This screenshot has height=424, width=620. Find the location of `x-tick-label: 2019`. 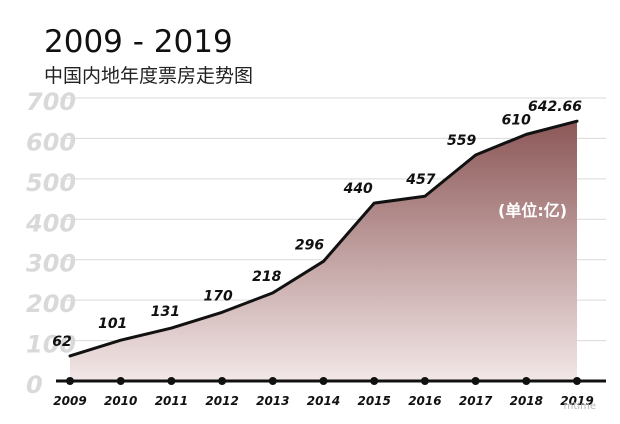

x-tick-label: 2019 is located at coordinates (576, 401).